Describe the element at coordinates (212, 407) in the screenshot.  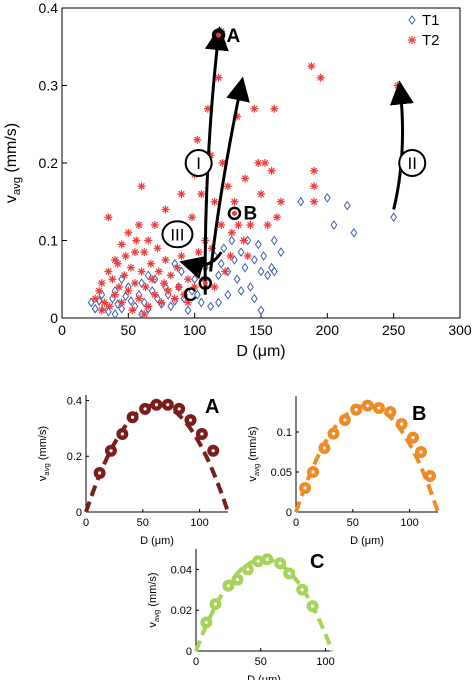
I see `panel-label: A` at that location.